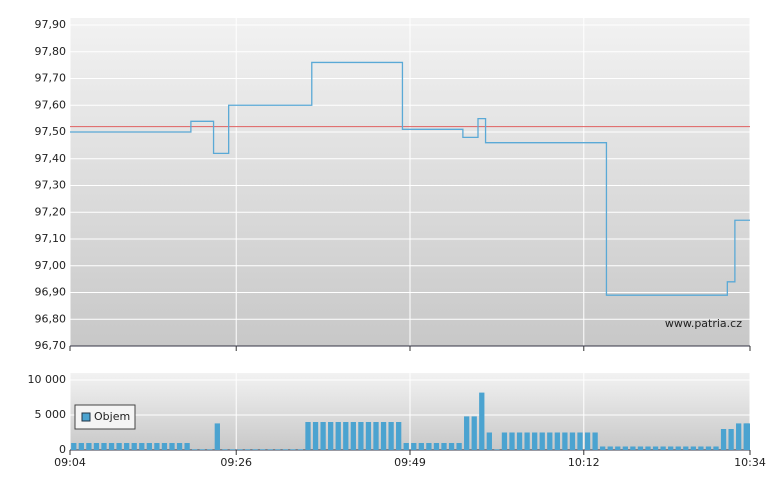 The image size is (780, 494). What do you see at coordinates (47, 379) in the screenshot?
I see `y-tick-label: 10 000` at bounding box center [47, 379].